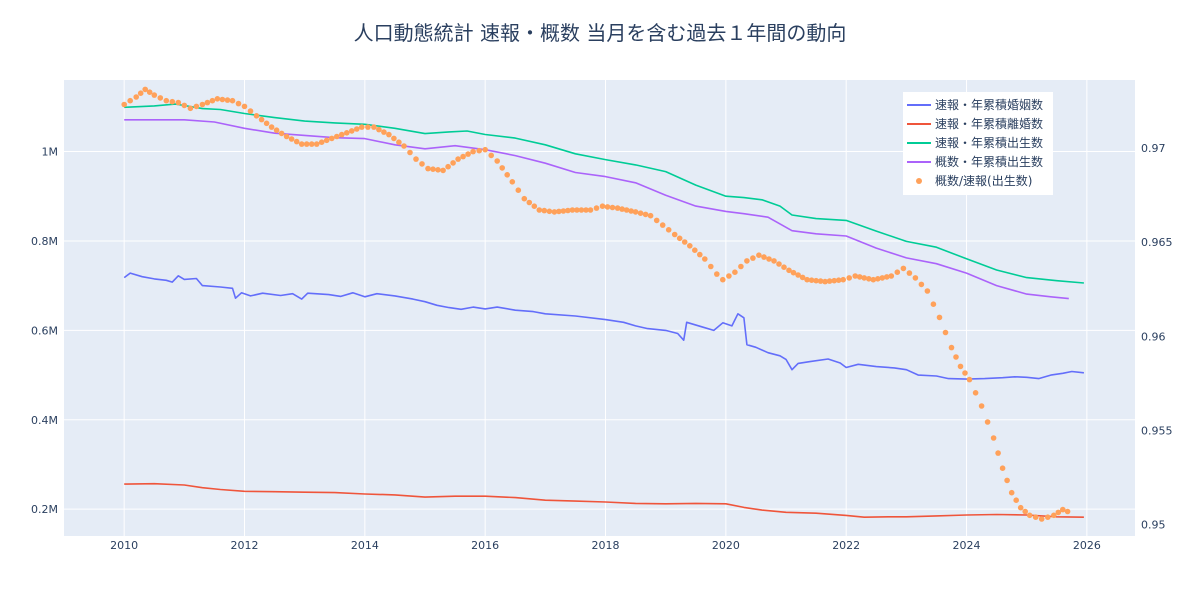 The height and width of the screenshot is (600, 1200). What do you see at coordinates (974, 180) in the screenshot?
I see `legend-item: 概数/速報(出生数)` at bounding box center [974, 180].